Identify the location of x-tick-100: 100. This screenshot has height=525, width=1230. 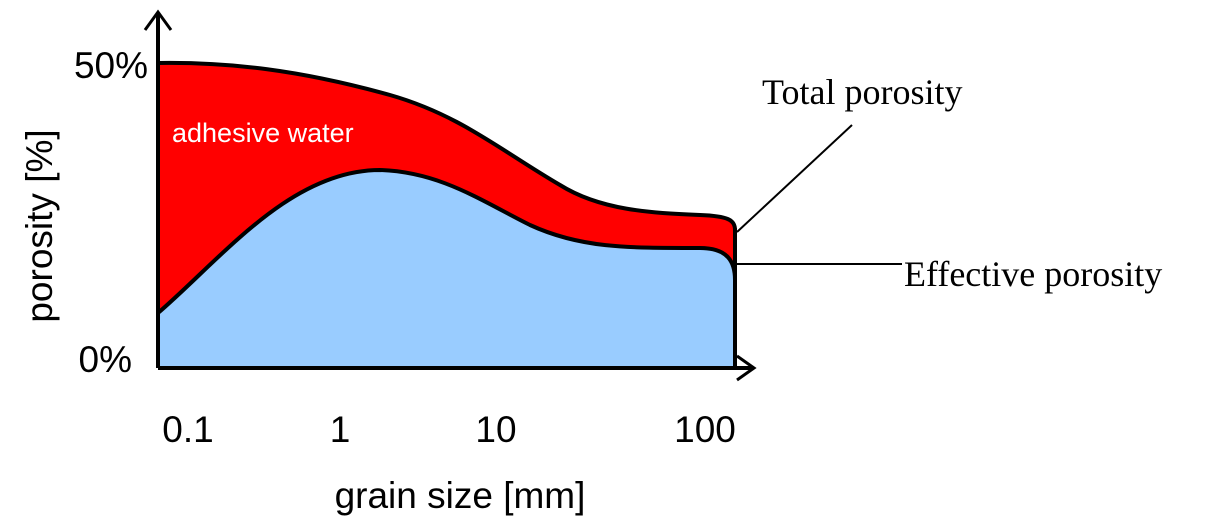
(705, 429).